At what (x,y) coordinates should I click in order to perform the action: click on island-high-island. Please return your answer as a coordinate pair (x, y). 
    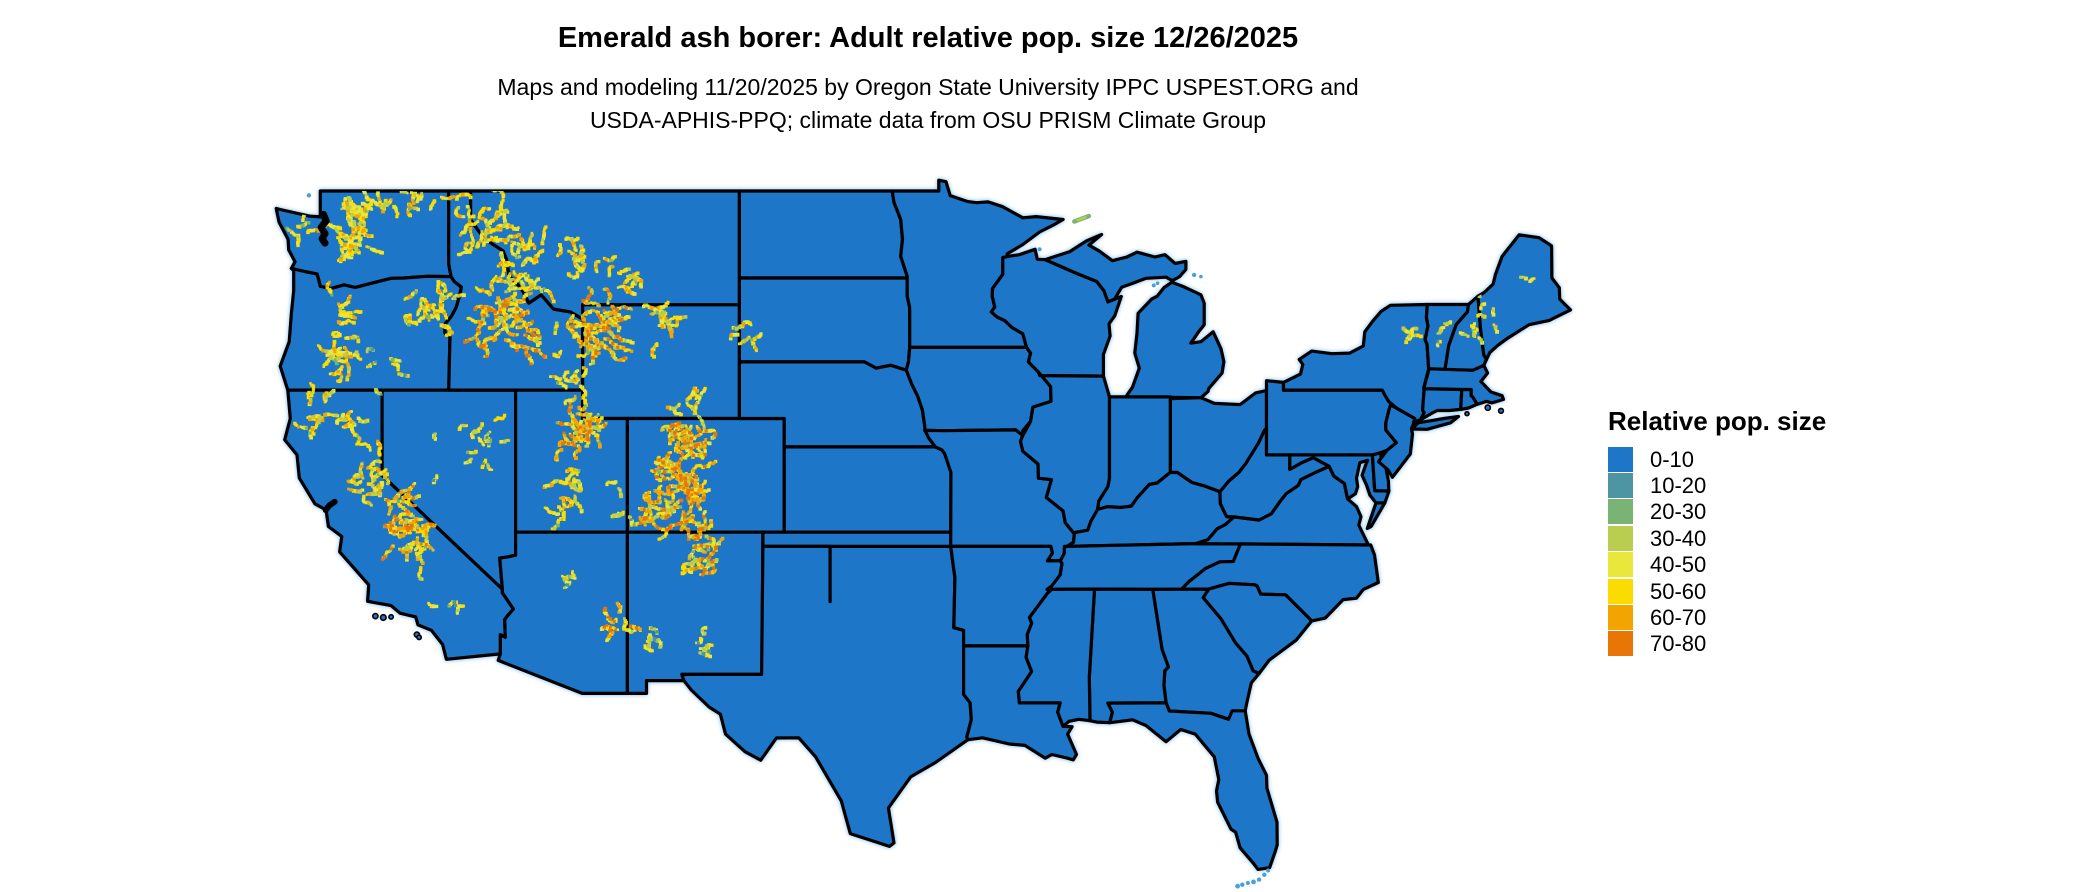
    Looking at the image, I should click on (1157, 283).